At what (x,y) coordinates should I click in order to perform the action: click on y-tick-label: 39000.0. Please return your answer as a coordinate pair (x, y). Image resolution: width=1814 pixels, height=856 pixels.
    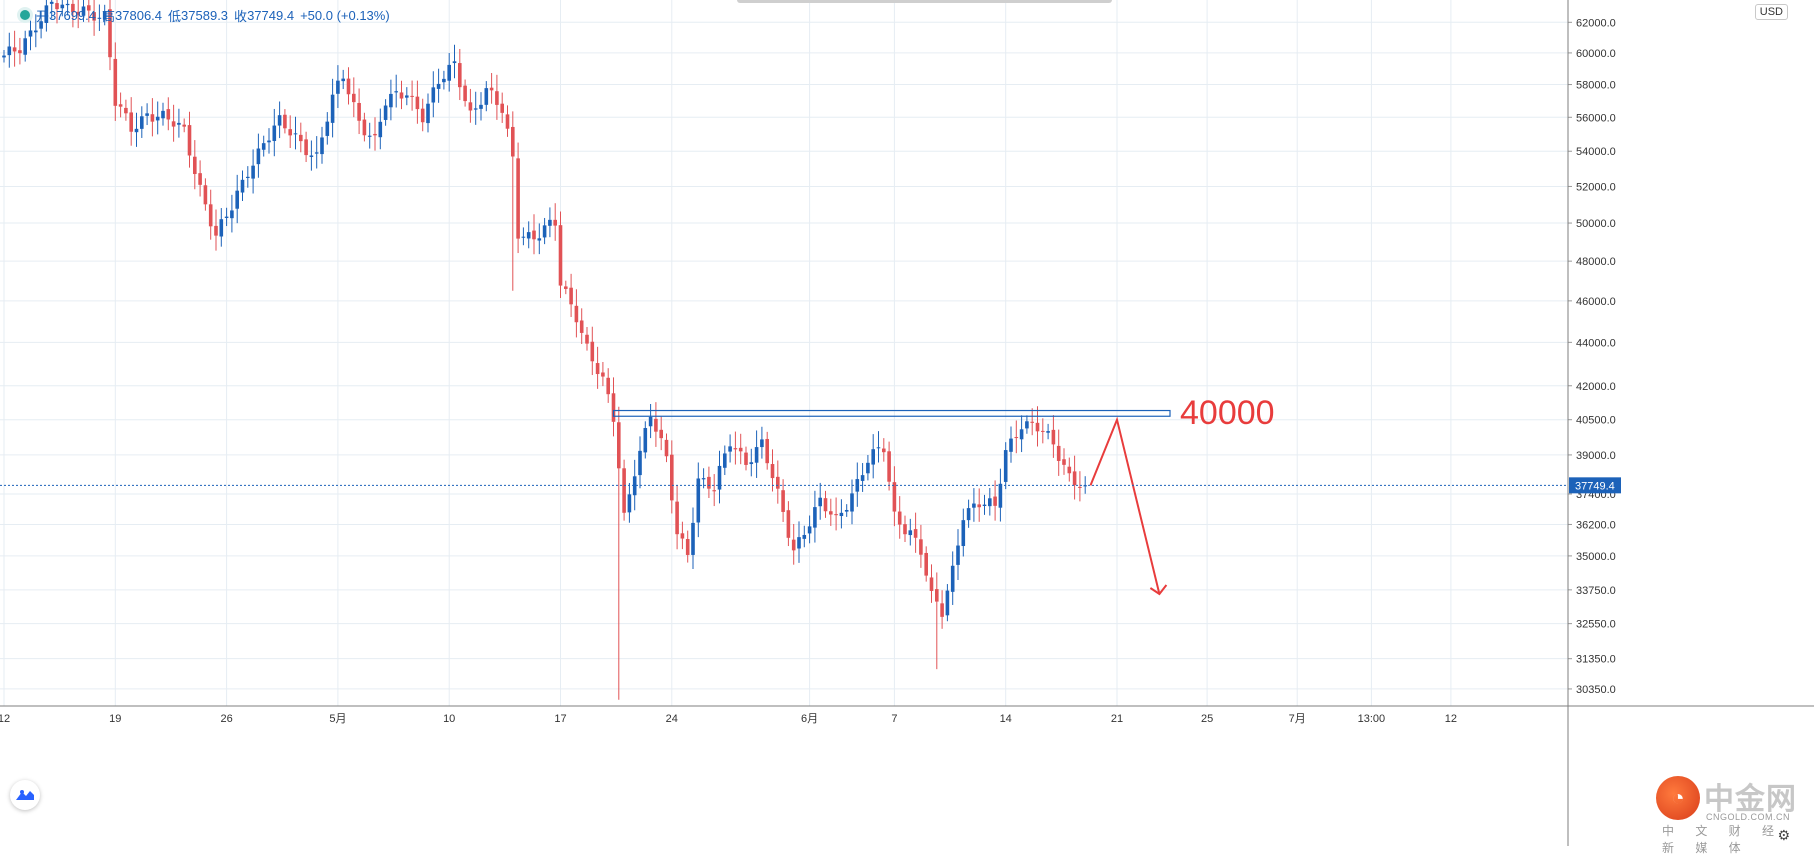
    Looking at the image, I should click on (1596, 456).